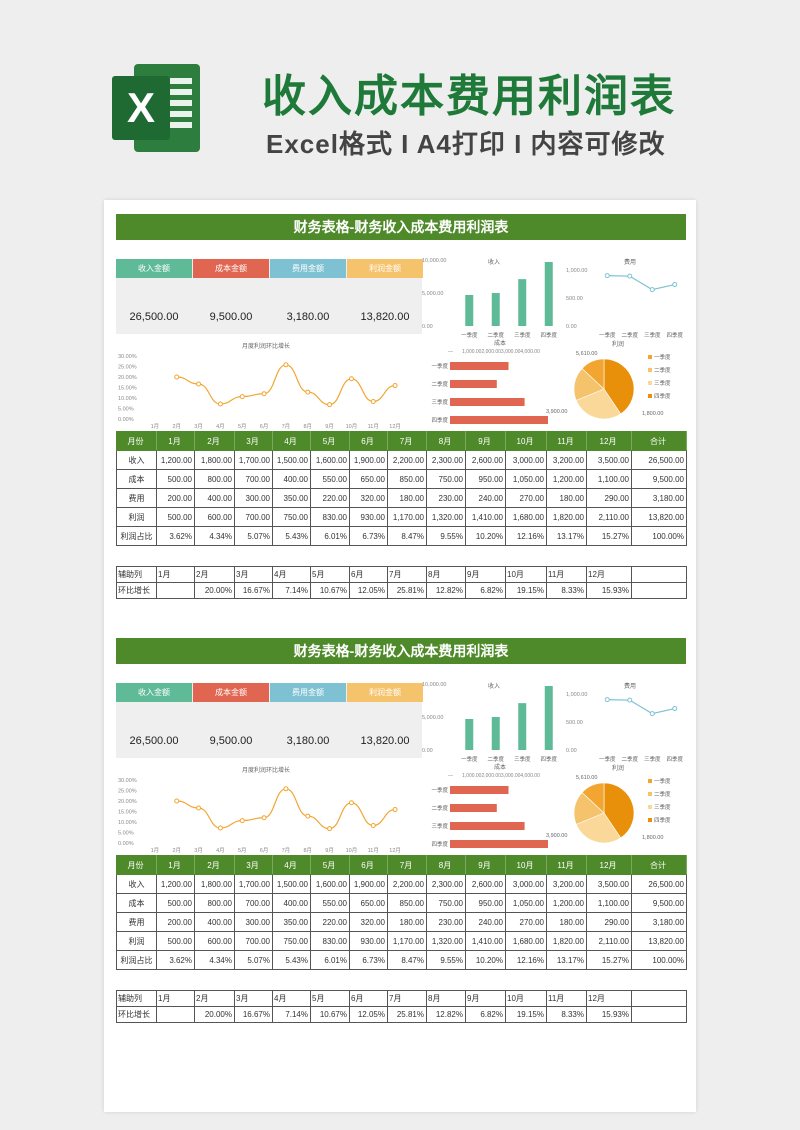  What do you see at coordinates (253, 536) in the screenshot?
I see `table-cell: 5.07%` at bounding box center [253, 536].